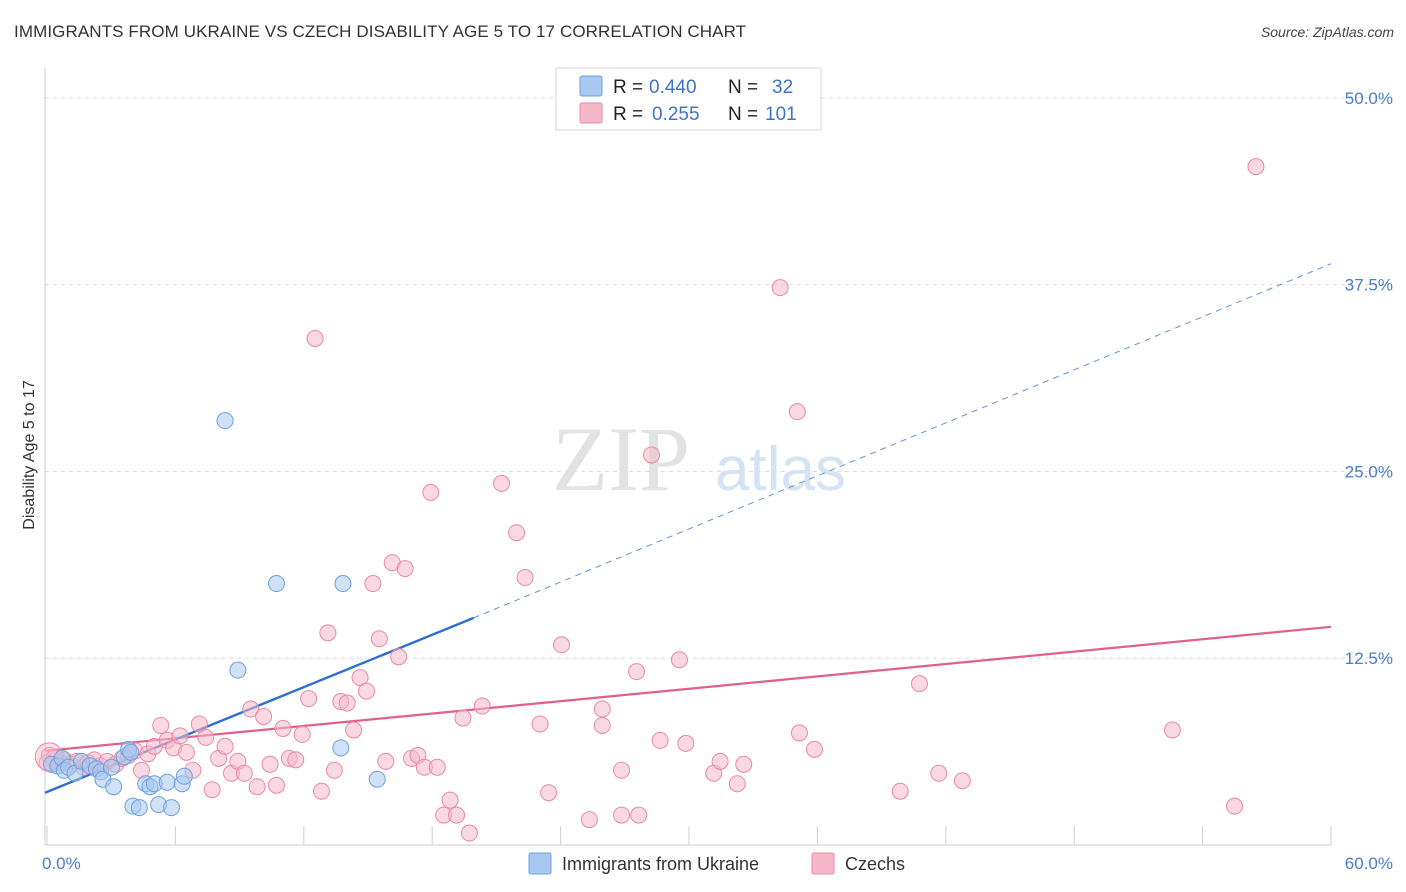  What do you see at coordinates (1369, 863) in the screenshot?
I see `x-tick-label: 60.0%` at bounding box center [1369, 863].